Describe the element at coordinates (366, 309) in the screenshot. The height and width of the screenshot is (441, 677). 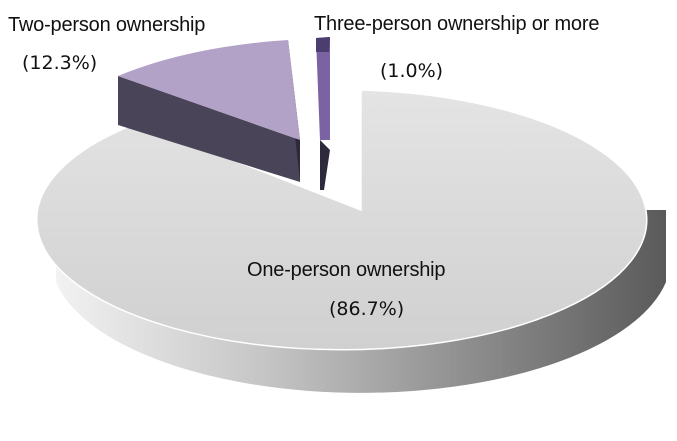
I see `value-label-one-person: (86.7%)` at that location.